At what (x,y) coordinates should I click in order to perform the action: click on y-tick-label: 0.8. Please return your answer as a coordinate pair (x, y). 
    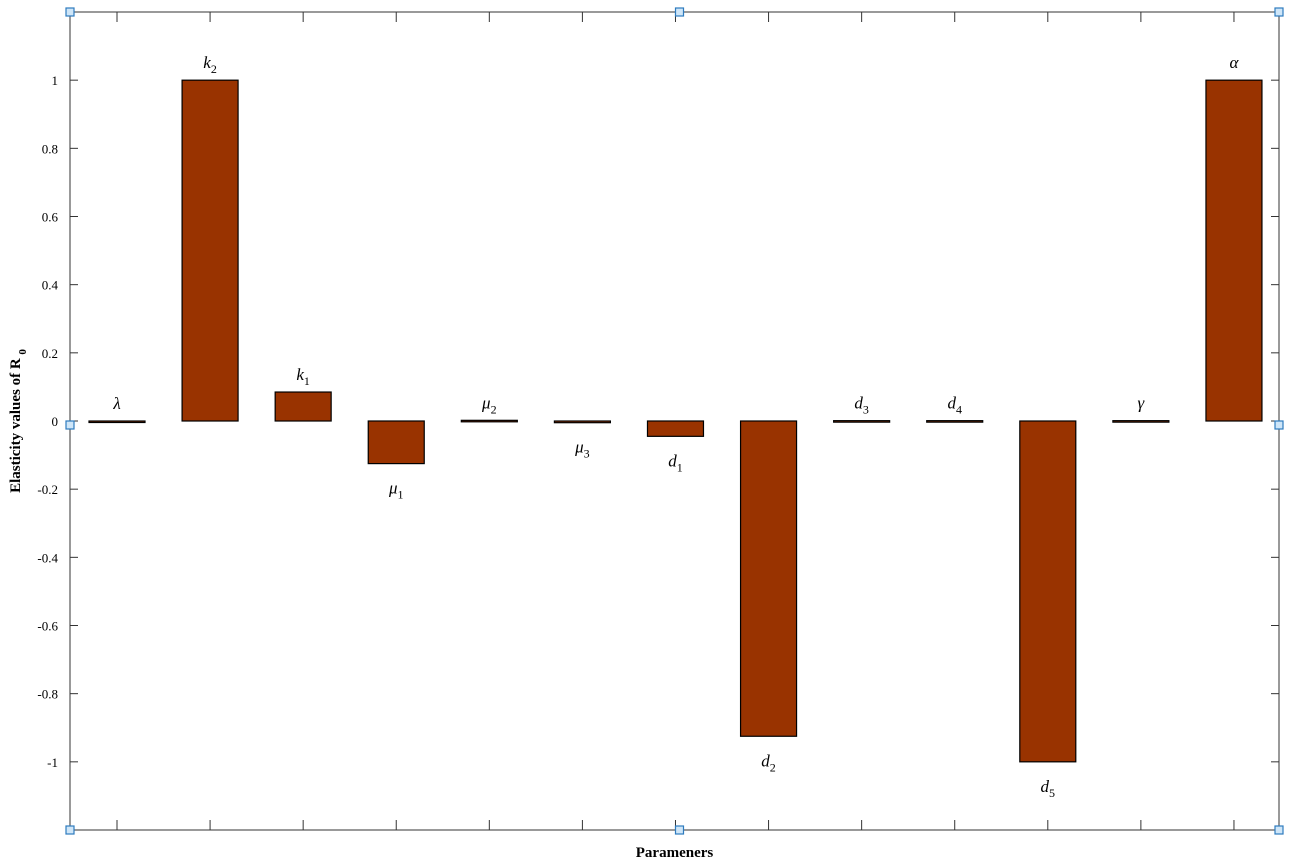
    Looking at the image, I should click on (50, 148).